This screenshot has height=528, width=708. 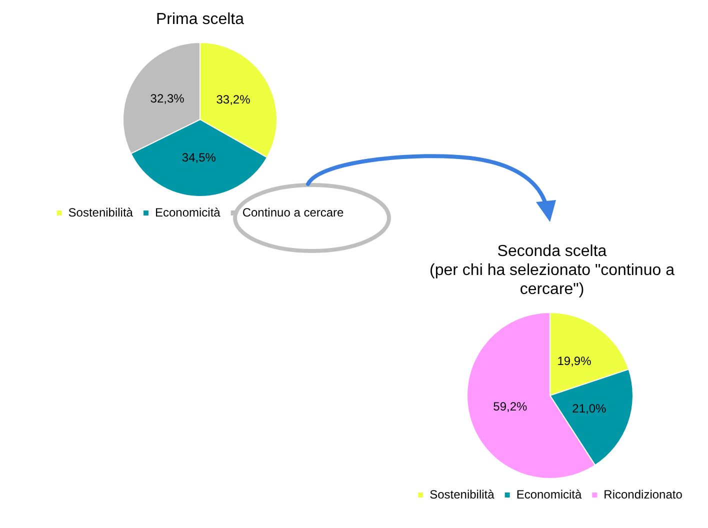 What do you see at coordinates (293, 212) in the screenshot?
I see `legend-label: Continuo a cercare` at bounding box center [293, 212].